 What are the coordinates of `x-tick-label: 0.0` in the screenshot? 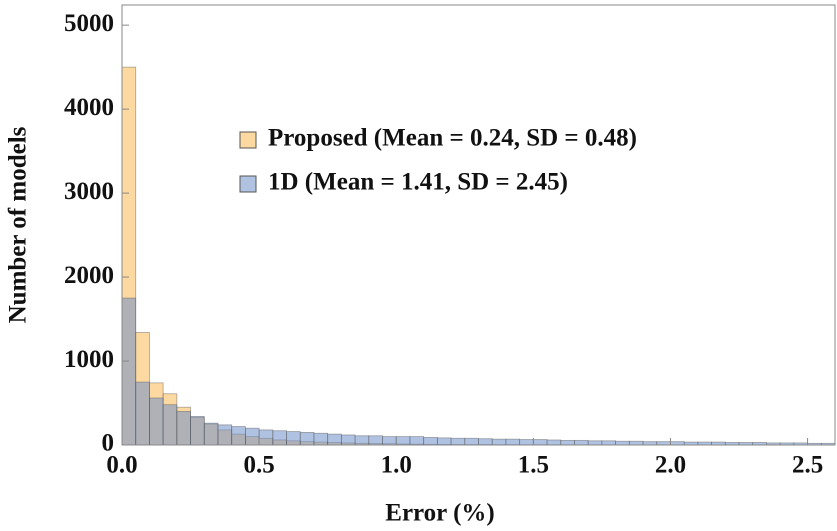 It's located at (121, 465).